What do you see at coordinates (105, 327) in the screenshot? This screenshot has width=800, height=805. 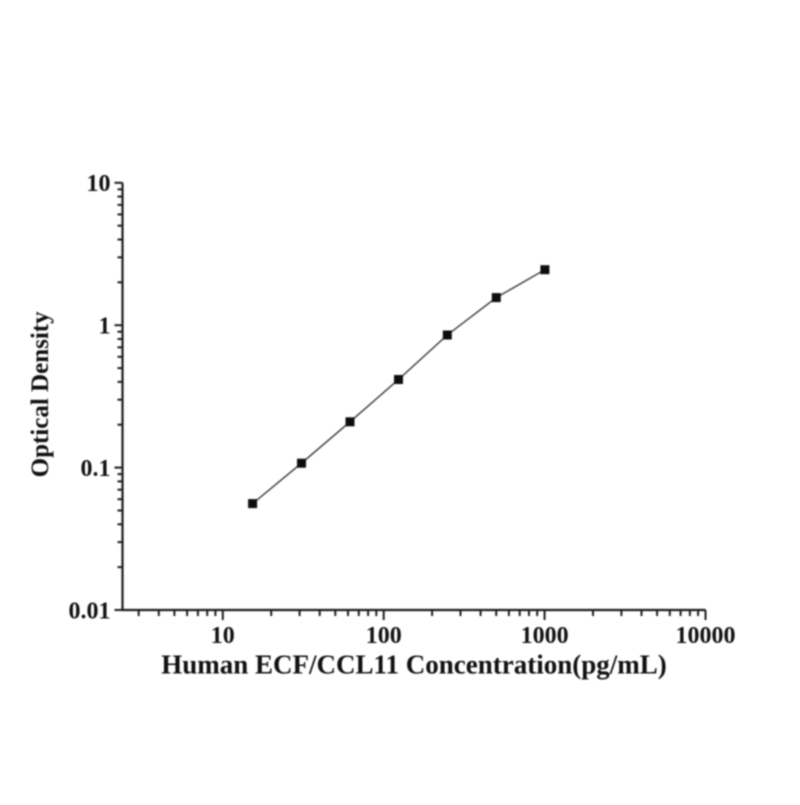 I see `svg-text: 1` at bounding box center [105, 327].